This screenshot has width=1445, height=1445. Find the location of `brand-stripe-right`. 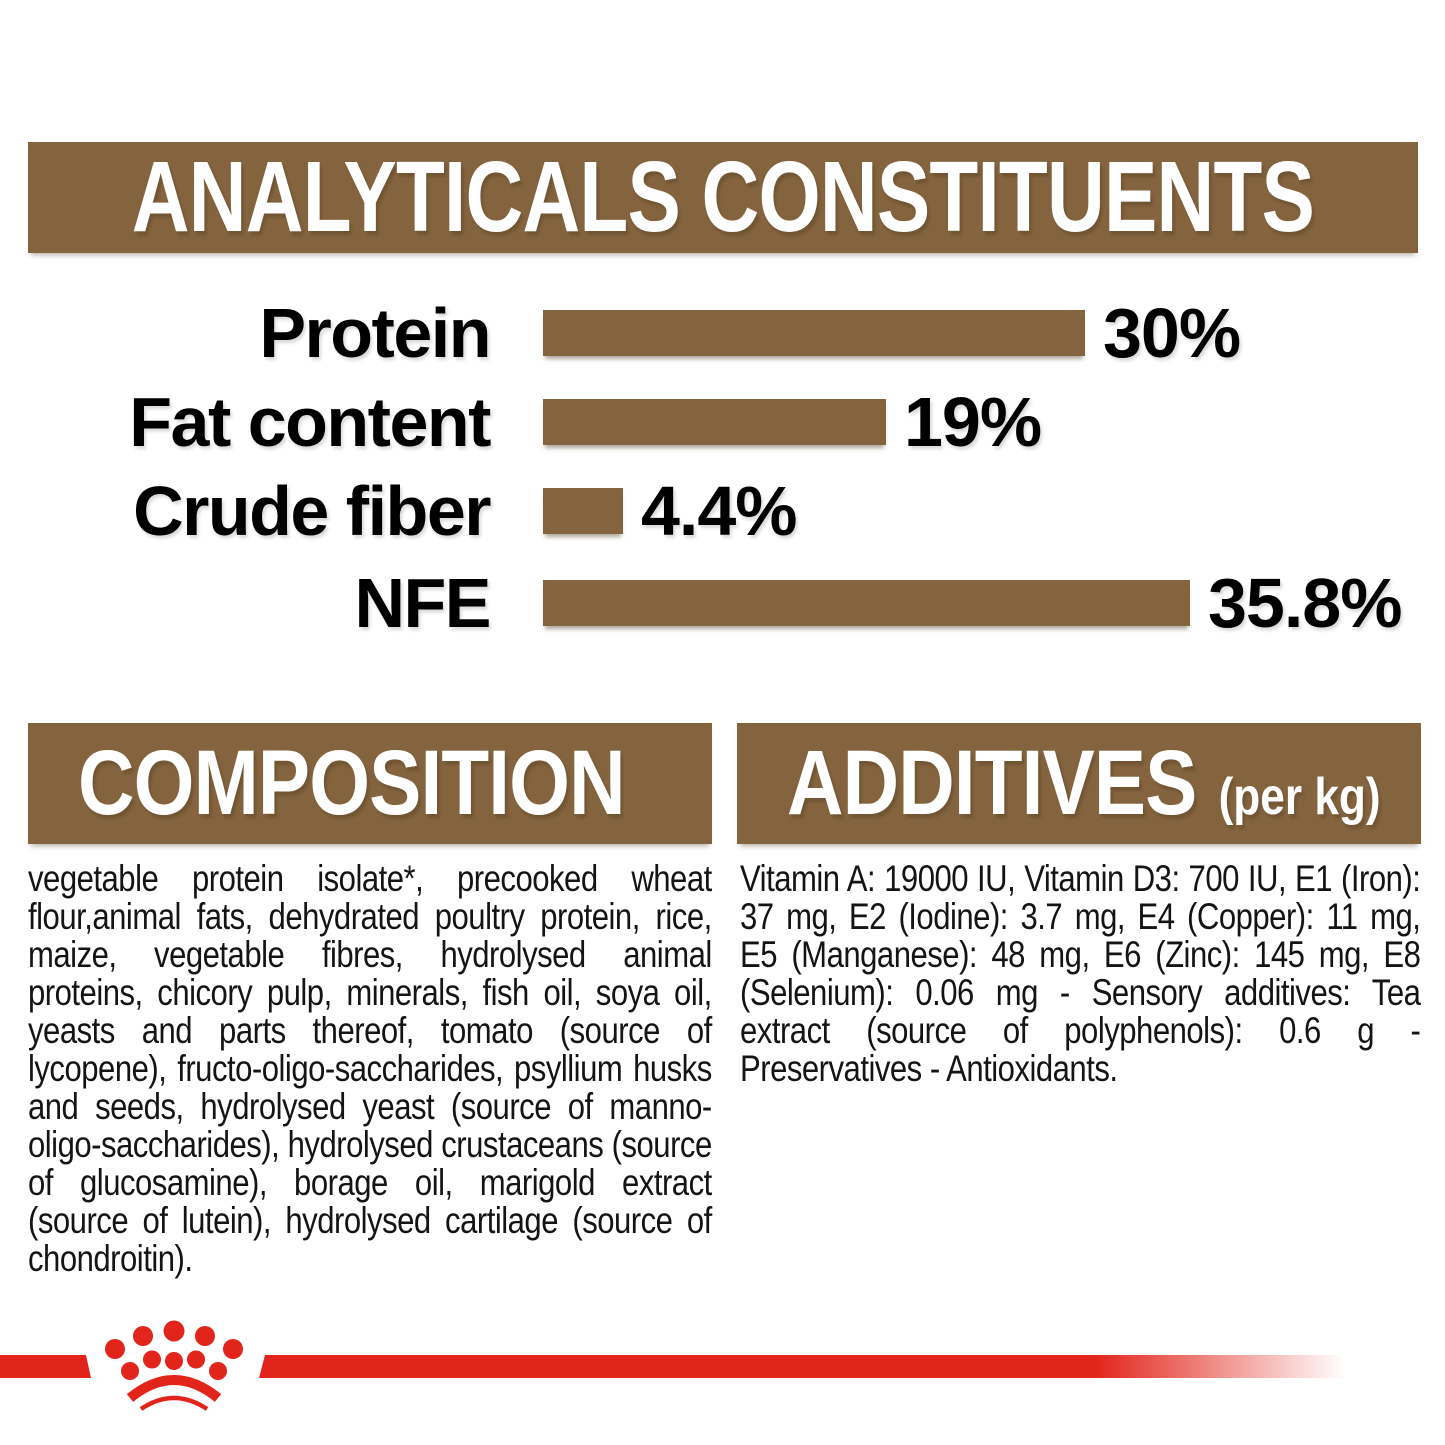

brand-stripe-right is located at coordinates (802, 1366).